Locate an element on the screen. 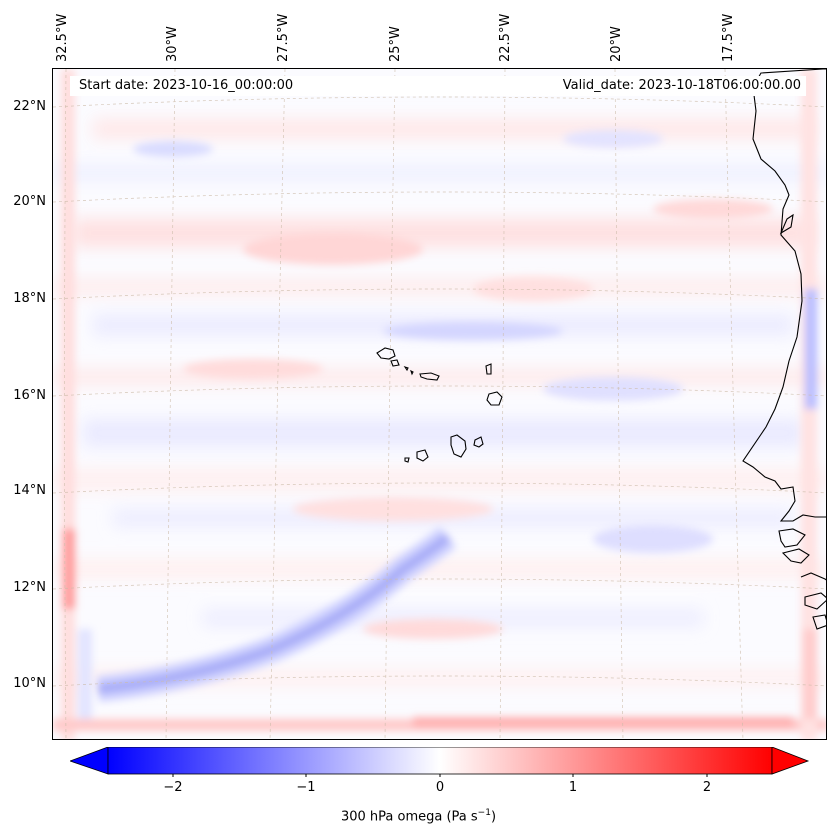 The width and height of the screenshot is (837, 839). colorbar-gradient is located at coordinates (440, 761).